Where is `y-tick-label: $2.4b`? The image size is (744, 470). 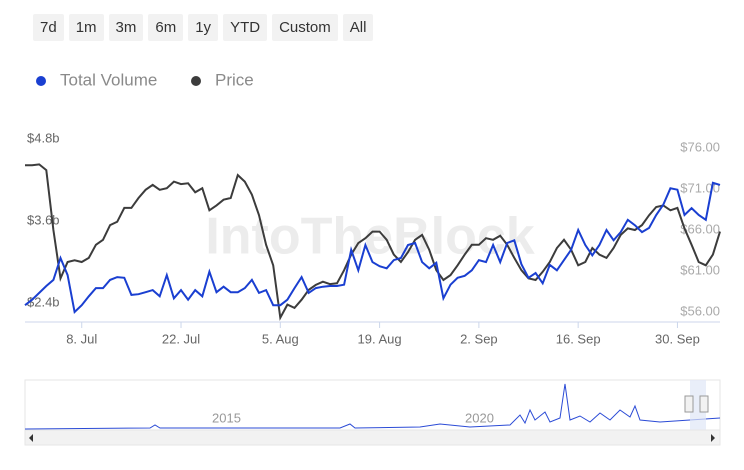 y-tick-label: $2.4b is located at coordinates (43, 301).